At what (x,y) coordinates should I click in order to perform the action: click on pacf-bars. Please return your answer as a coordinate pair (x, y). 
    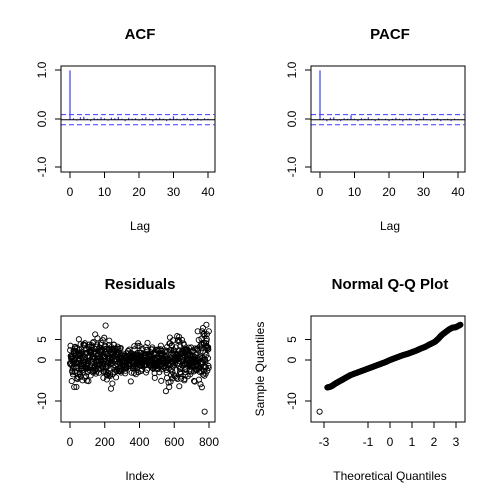
    Looking at the image, I should click on (389, 96).